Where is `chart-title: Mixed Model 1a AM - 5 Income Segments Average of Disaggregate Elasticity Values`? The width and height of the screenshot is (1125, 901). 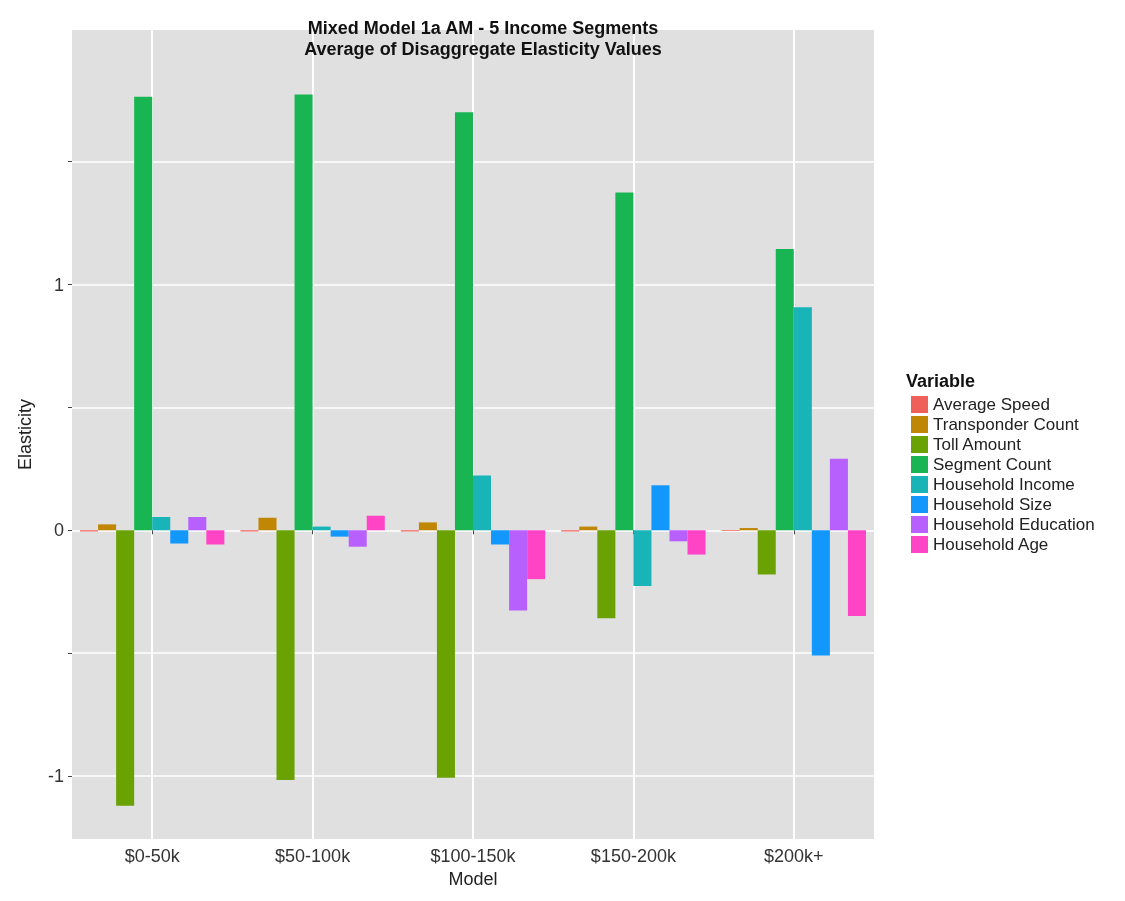 chart-title: Mixed Model 1a AM - 5 Income Segments Average of Disaggregate Elasticity Values is located at coordinates (483, 38).